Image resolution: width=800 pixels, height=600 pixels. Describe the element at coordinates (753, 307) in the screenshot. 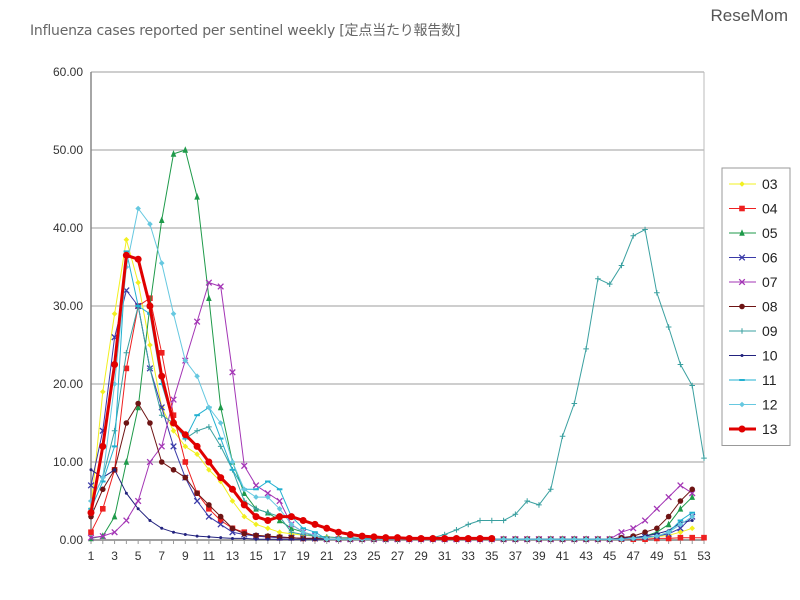

I see `legend-item: 08` at that location.